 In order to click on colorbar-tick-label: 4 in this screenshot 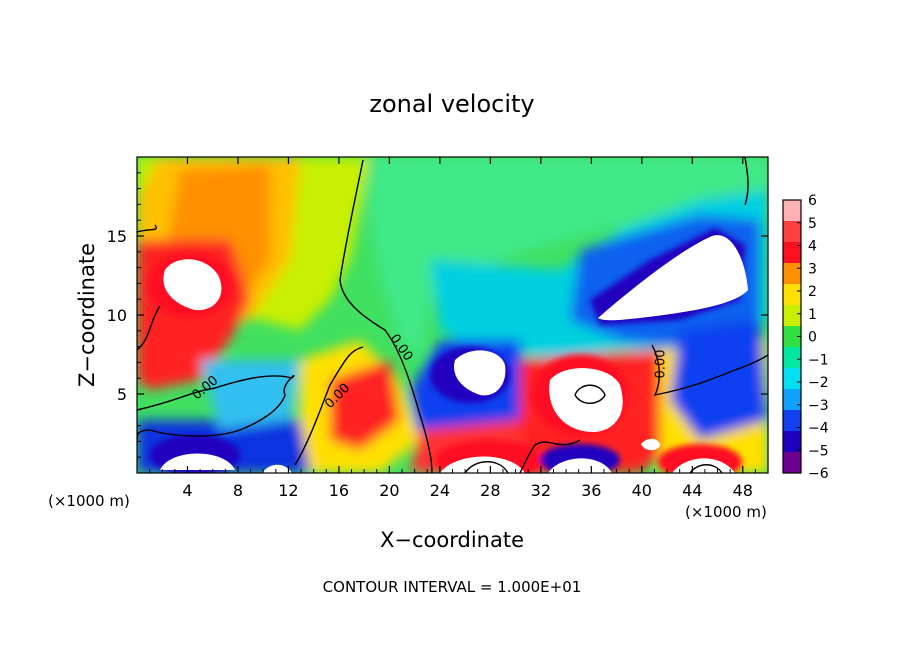, I will do `click(812, 247)`.